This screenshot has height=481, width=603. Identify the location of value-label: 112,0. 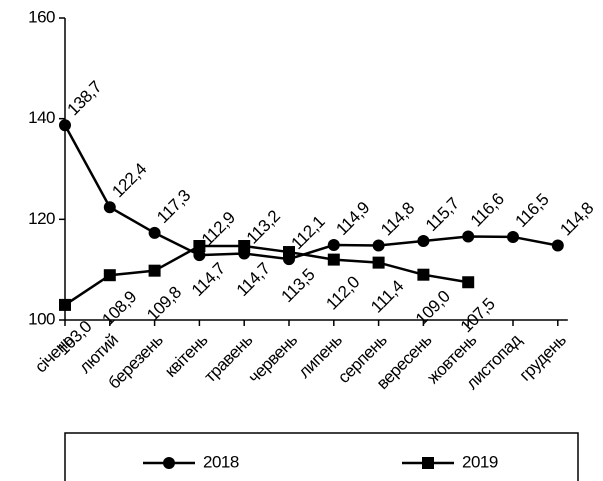
(342, 293).